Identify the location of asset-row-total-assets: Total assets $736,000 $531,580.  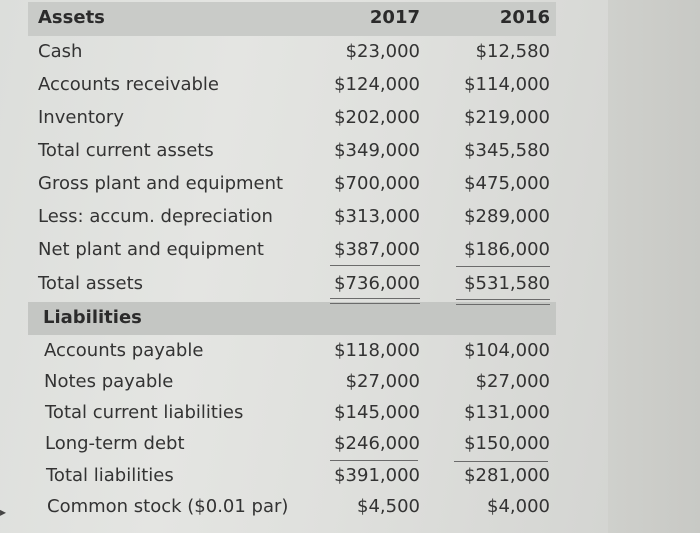
(304, 284).